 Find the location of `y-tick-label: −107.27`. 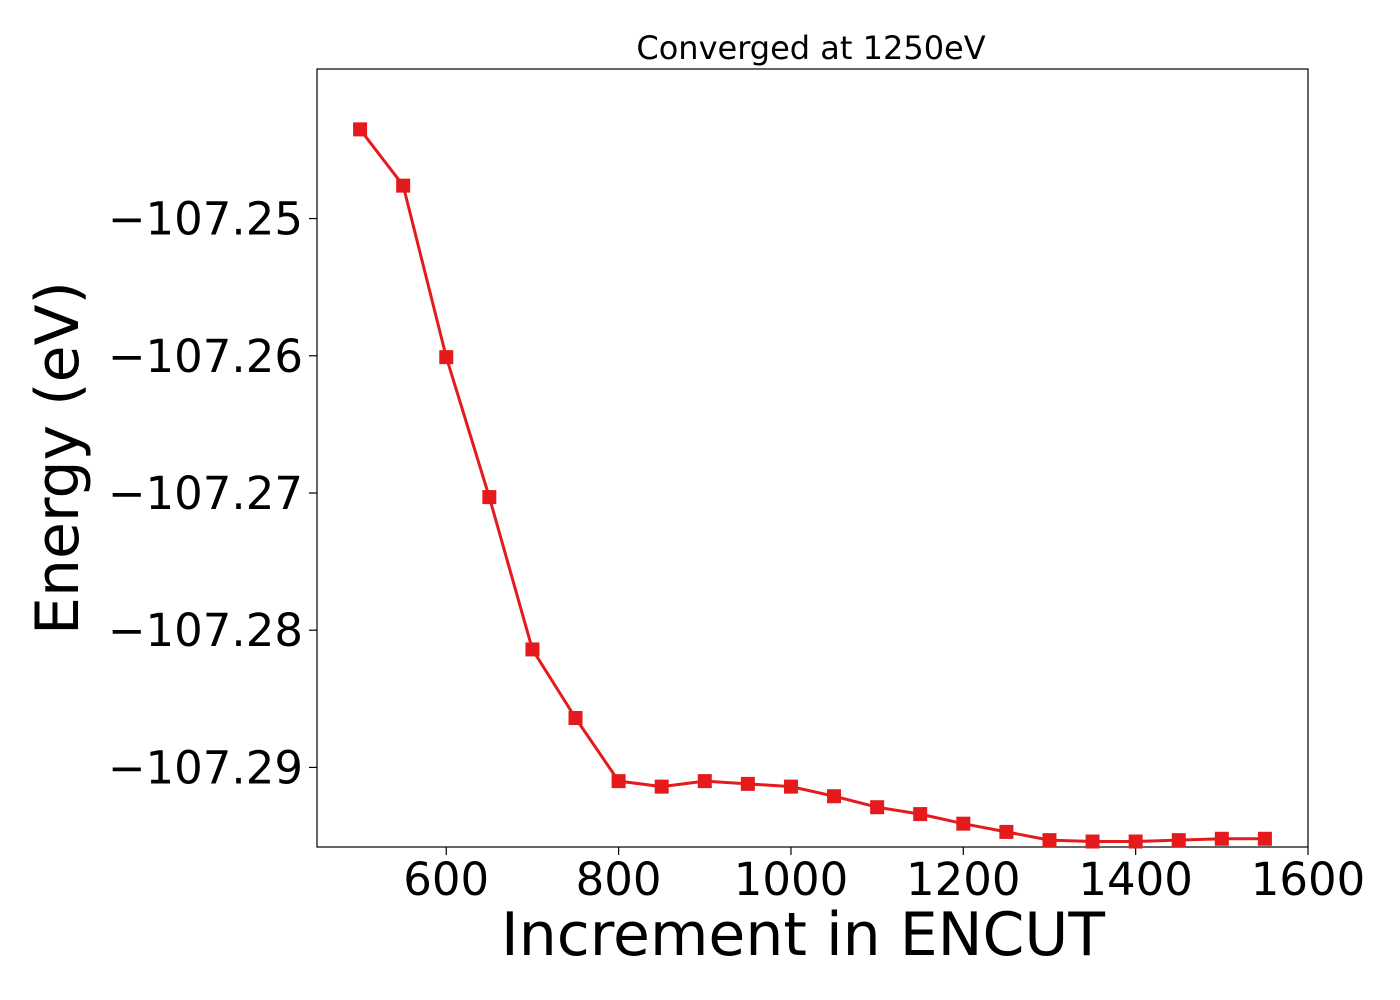

y-tick-label: −107.27 is located at coordinates (205, 493).